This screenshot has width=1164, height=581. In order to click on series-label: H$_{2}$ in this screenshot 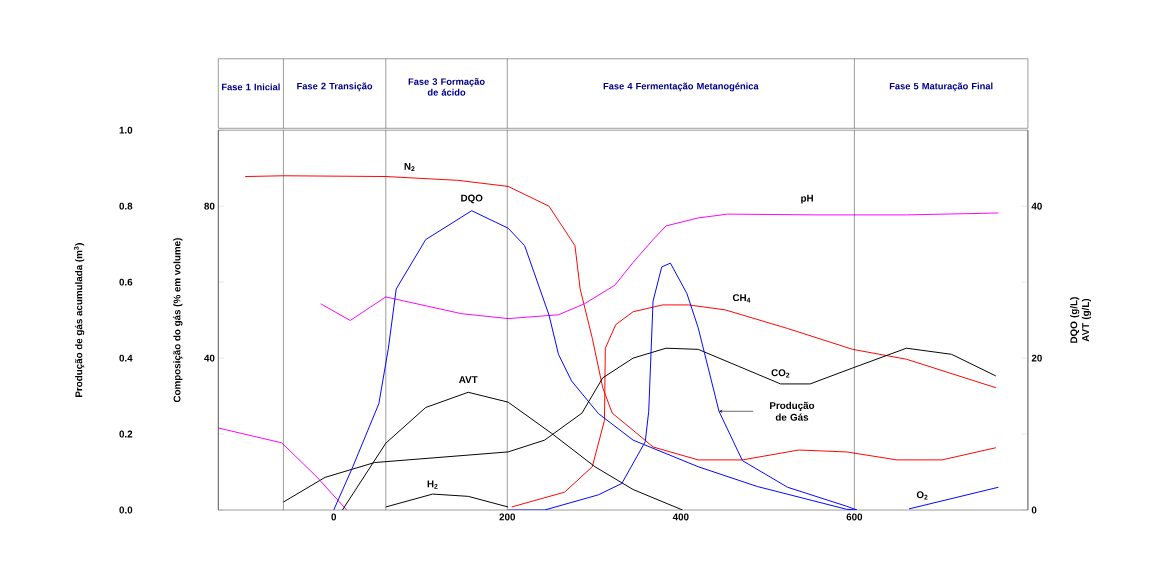, I will do `click(432, 484)`.